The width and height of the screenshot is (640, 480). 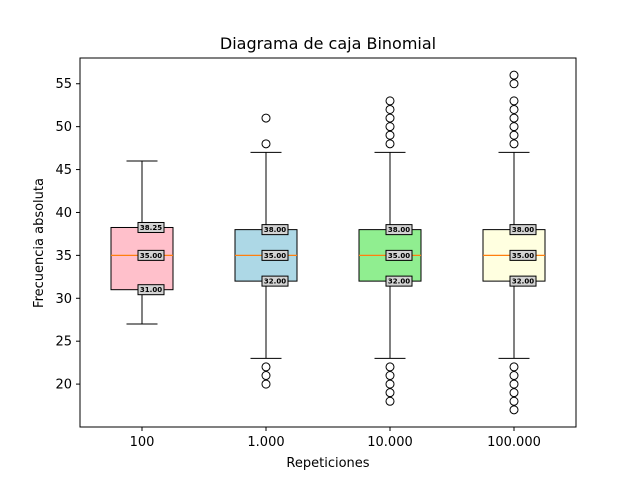 I want to click on y-tick-label: 35, so click(x=63, y=256).